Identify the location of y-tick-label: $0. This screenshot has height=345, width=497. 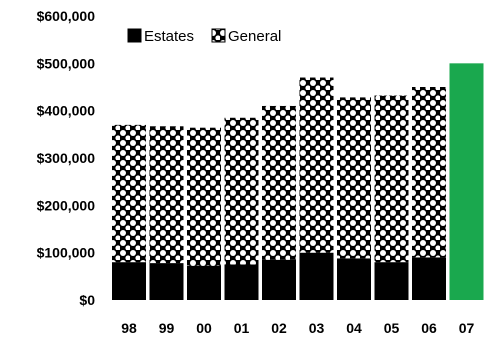
(87, 300).